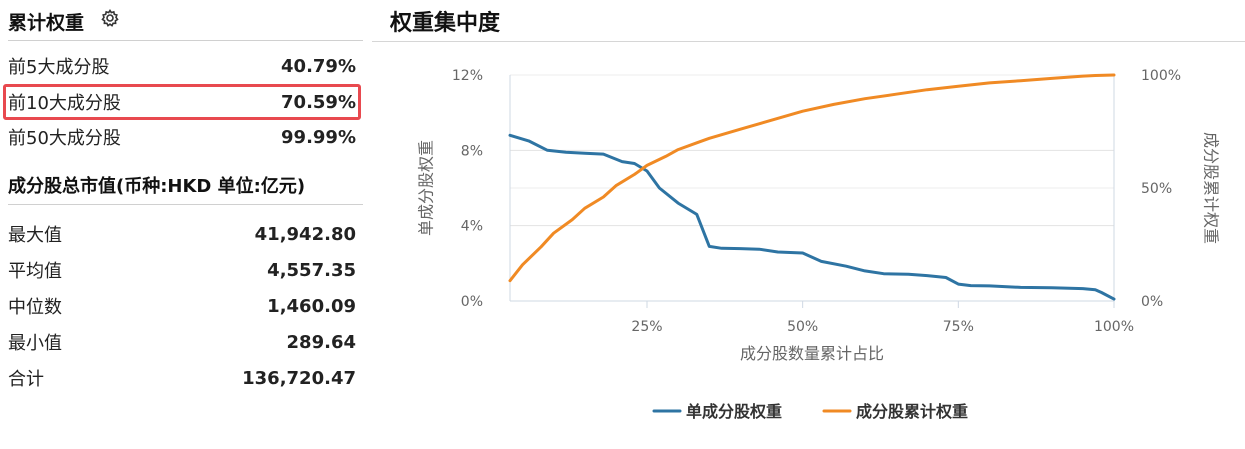  Describe the element at coordinates (1211, 188) in the screenshot. I see `y-right-axis-title: 成分股累计权重` at that location.